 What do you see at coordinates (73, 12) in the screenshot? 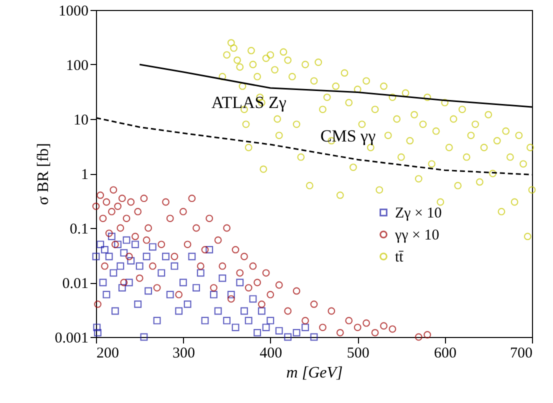
I see `y-tick-label: 1000` at bounding box center [73, 12].